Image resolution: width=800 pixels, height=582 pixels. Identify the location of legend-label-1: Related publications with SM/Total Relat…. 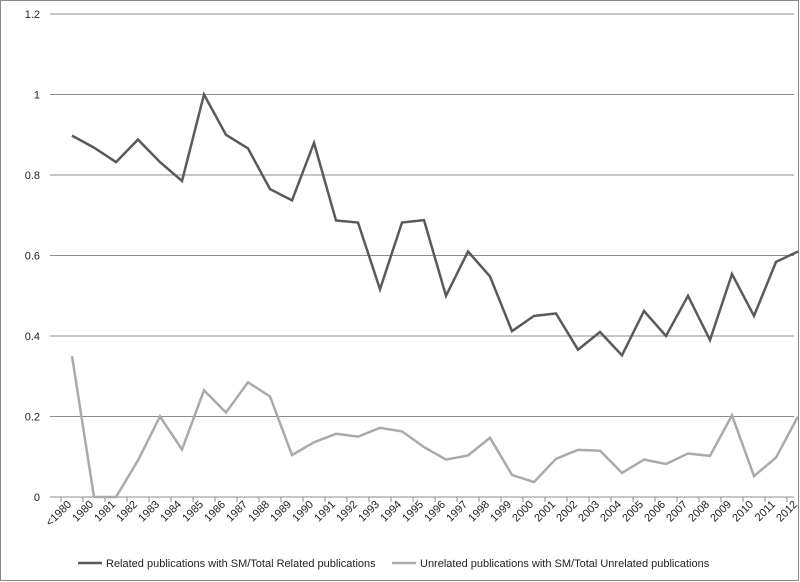
(241, 564).